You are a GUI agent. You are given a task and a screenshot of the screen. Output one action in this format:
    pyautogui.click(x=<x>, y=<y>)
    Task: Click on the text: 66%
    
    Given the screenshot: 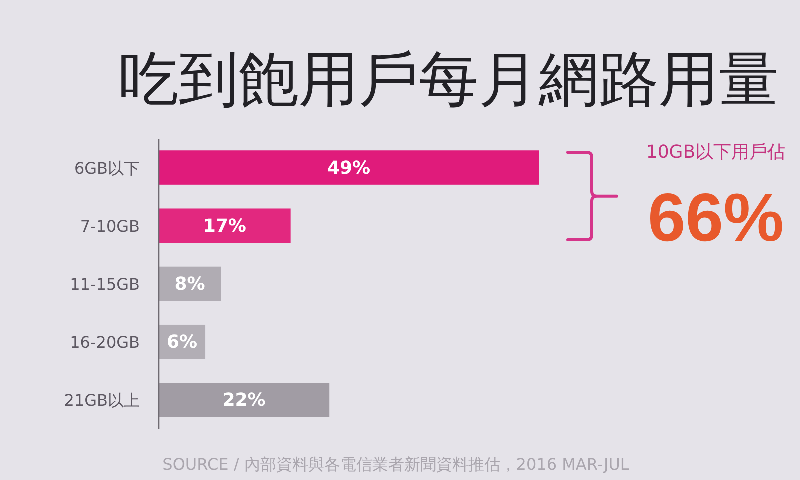 What is the action you would take?
    pyautogui.click(x=716, y=218)
    